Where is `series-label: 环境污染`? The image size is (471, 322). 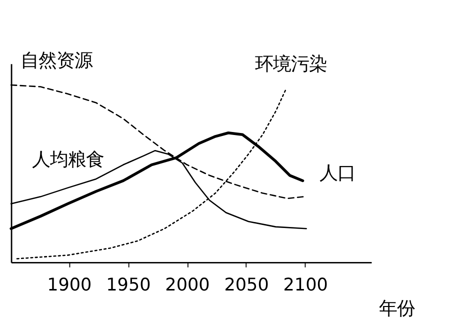
series-label: 环境污染 is located at coordinates (290, 65).